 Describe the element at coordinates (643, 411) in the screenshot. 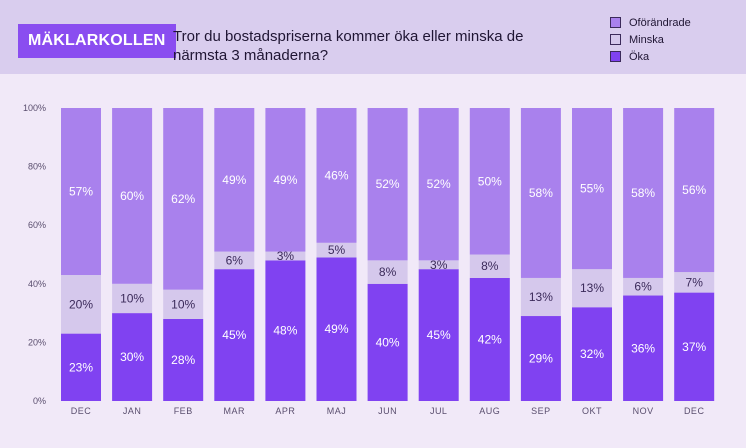

I see `x-tick-label: NOV` at that location.